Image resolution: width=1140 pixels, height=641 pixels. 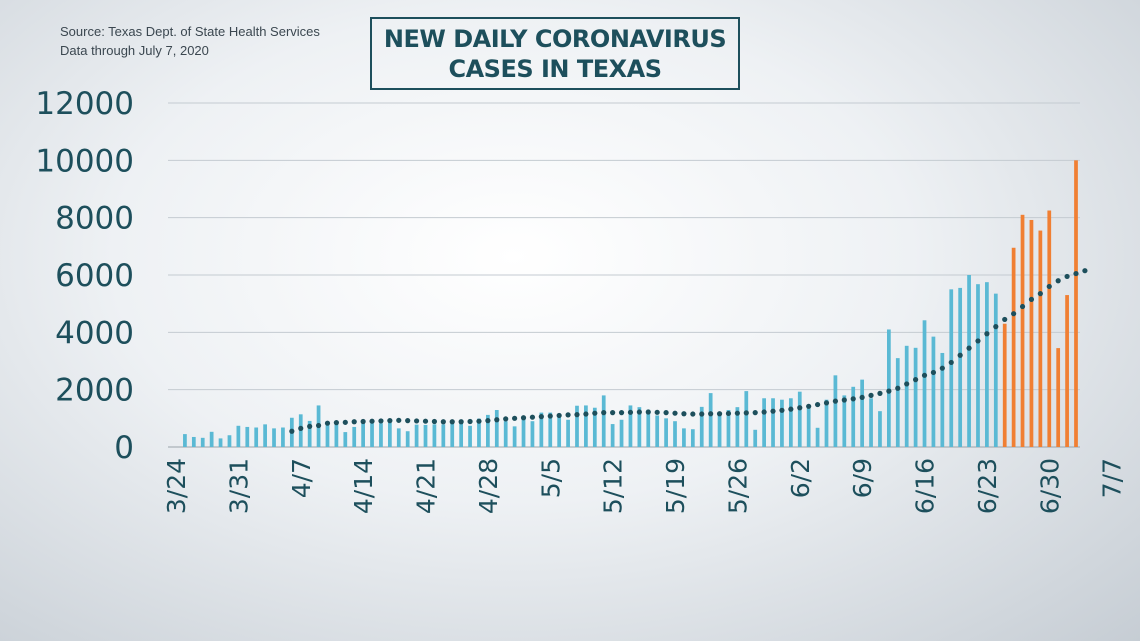 What do you see at coordinates (94, 219) in the screenshot?
I see `y-tick-label: 8000` at bounding box center [94, 219].